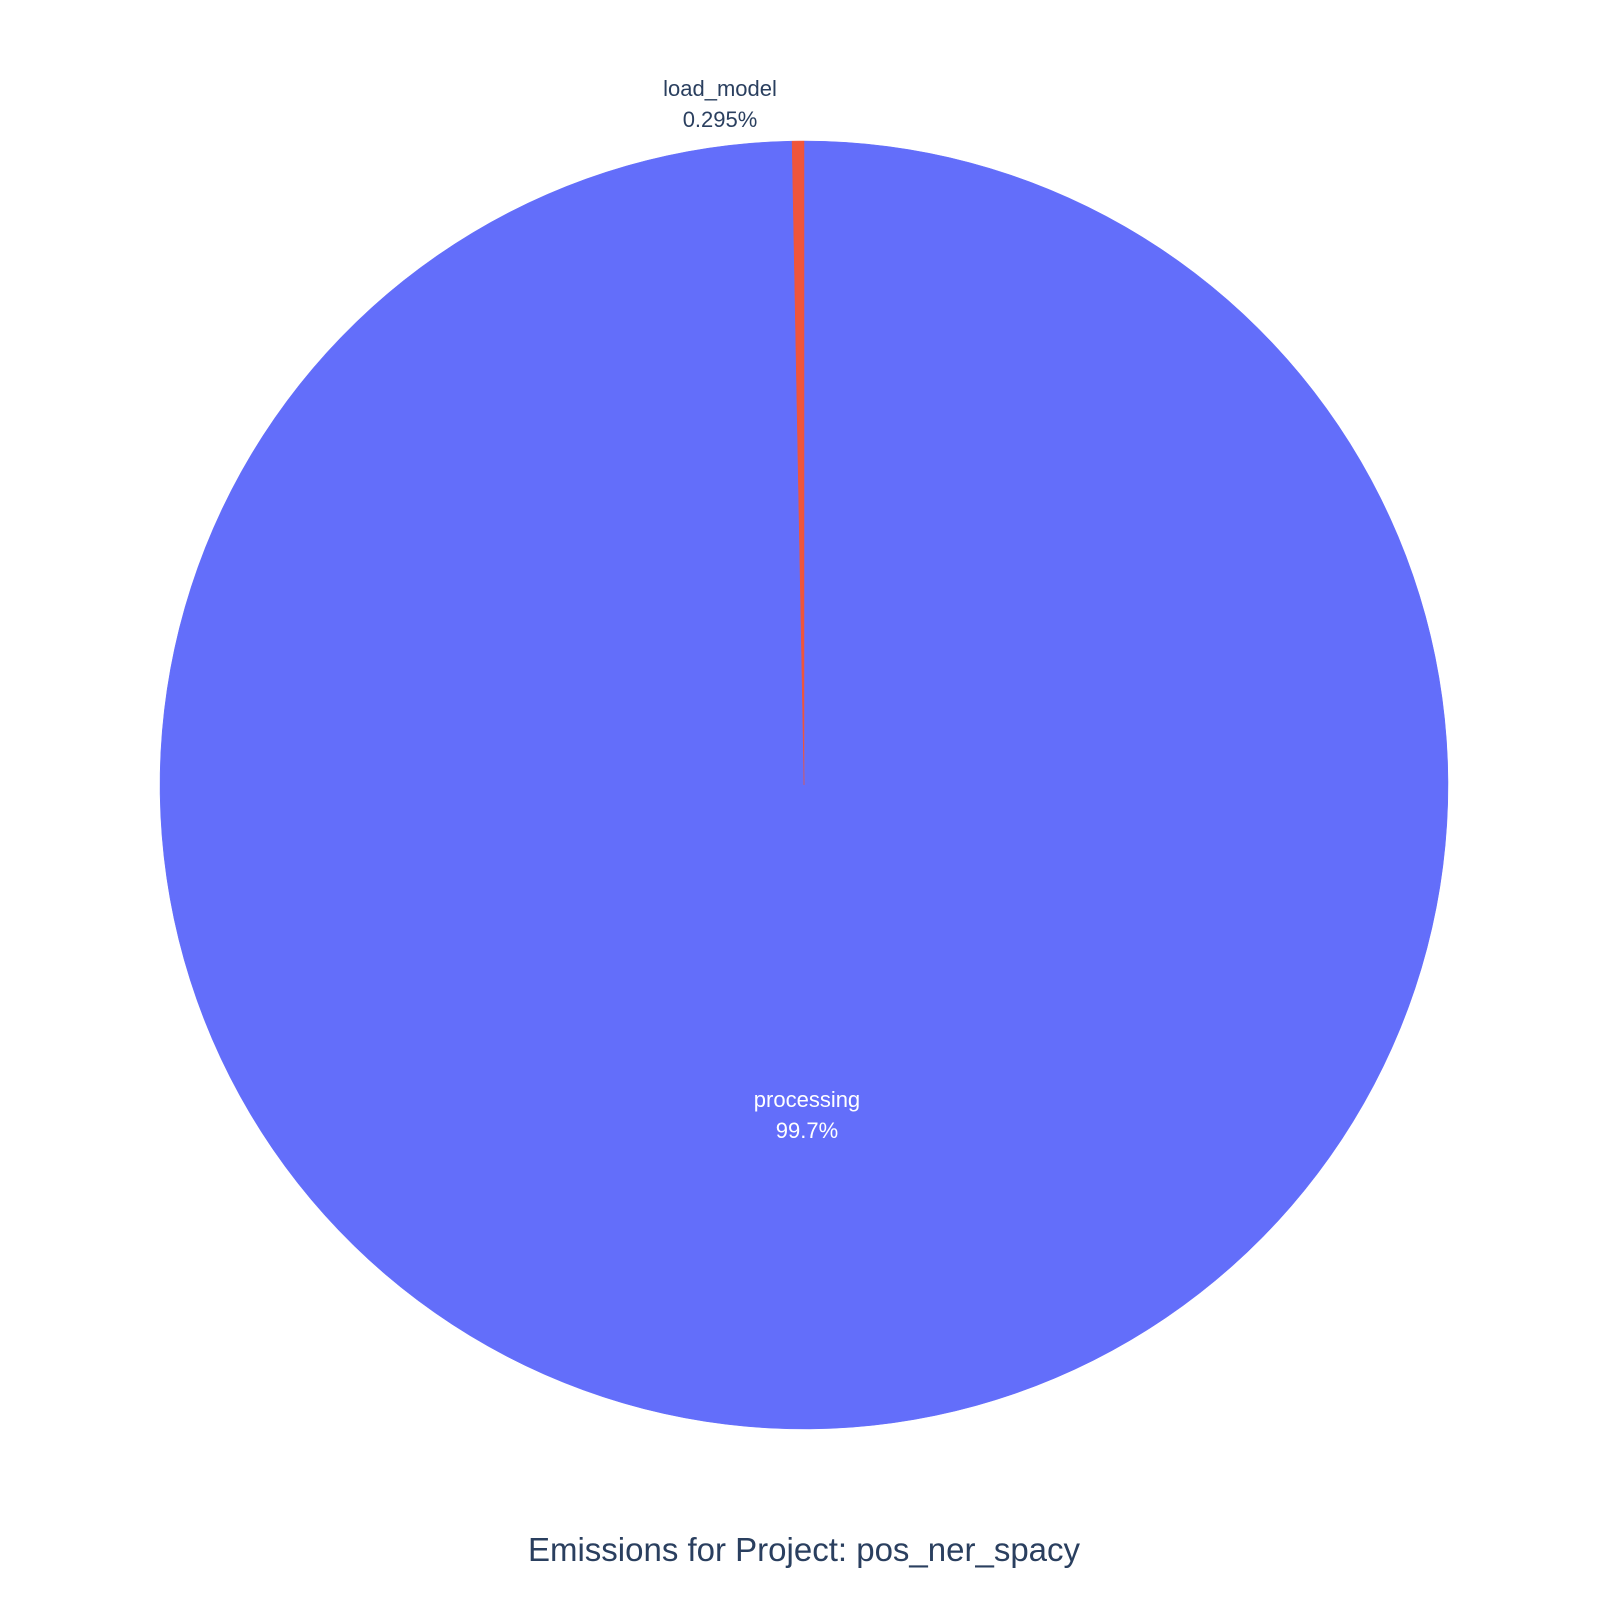 The image size is (1600, 1600). What do you see at coordinates (807, 1099) in the screenshot?
I see `slice-label-processing: processing` at bounding box center [807, 1099].